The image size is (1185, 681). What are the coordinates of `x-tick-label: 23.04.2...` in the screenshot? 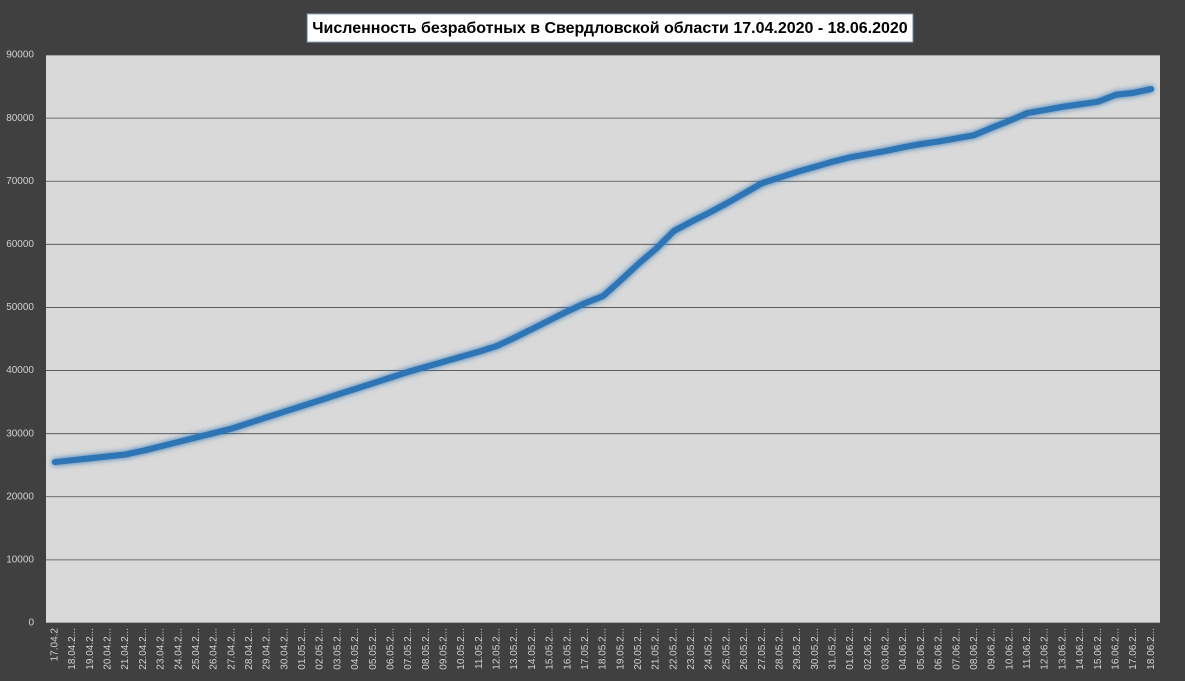 It's located at (161, 649).